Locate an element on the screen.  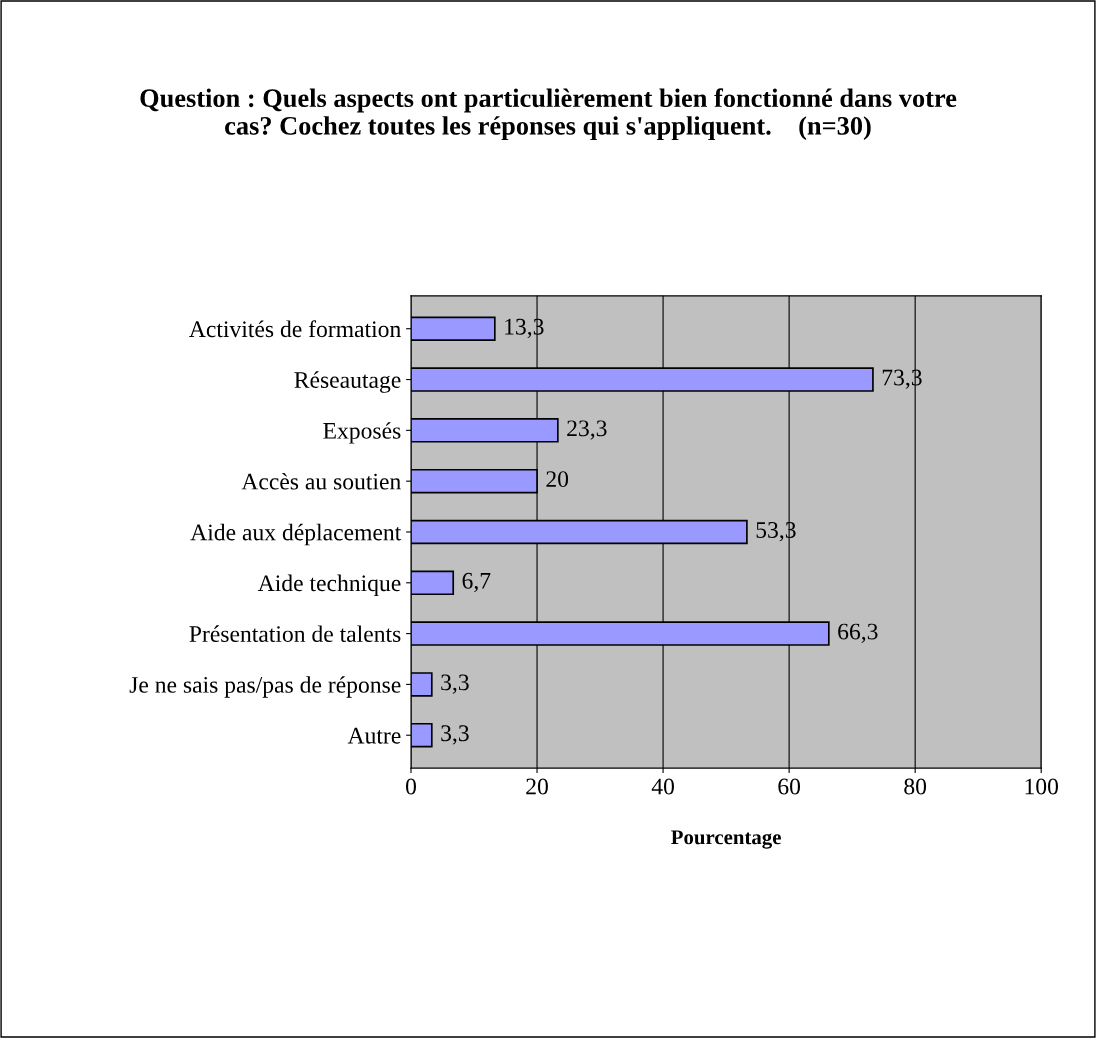
x-tick-label: 20 is located at coordinates (537, 786).